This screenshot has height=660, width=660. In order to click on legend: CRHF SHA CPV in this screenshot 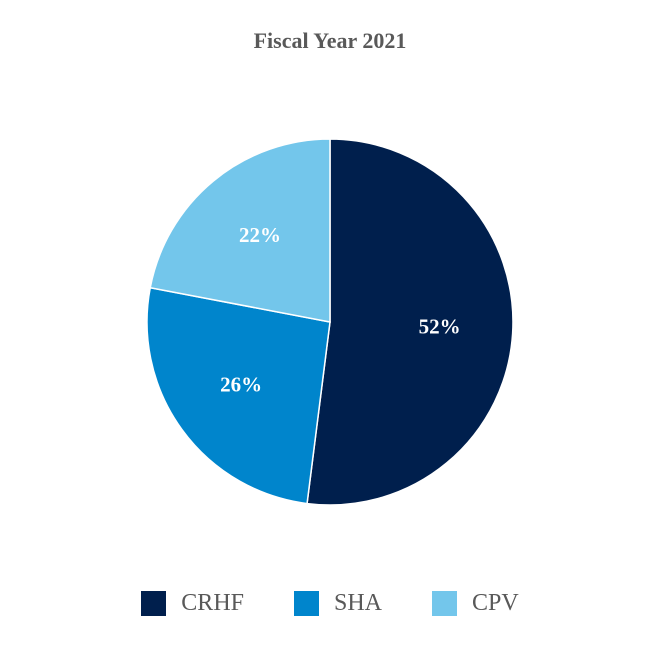, I will do `click(330, 603)`.